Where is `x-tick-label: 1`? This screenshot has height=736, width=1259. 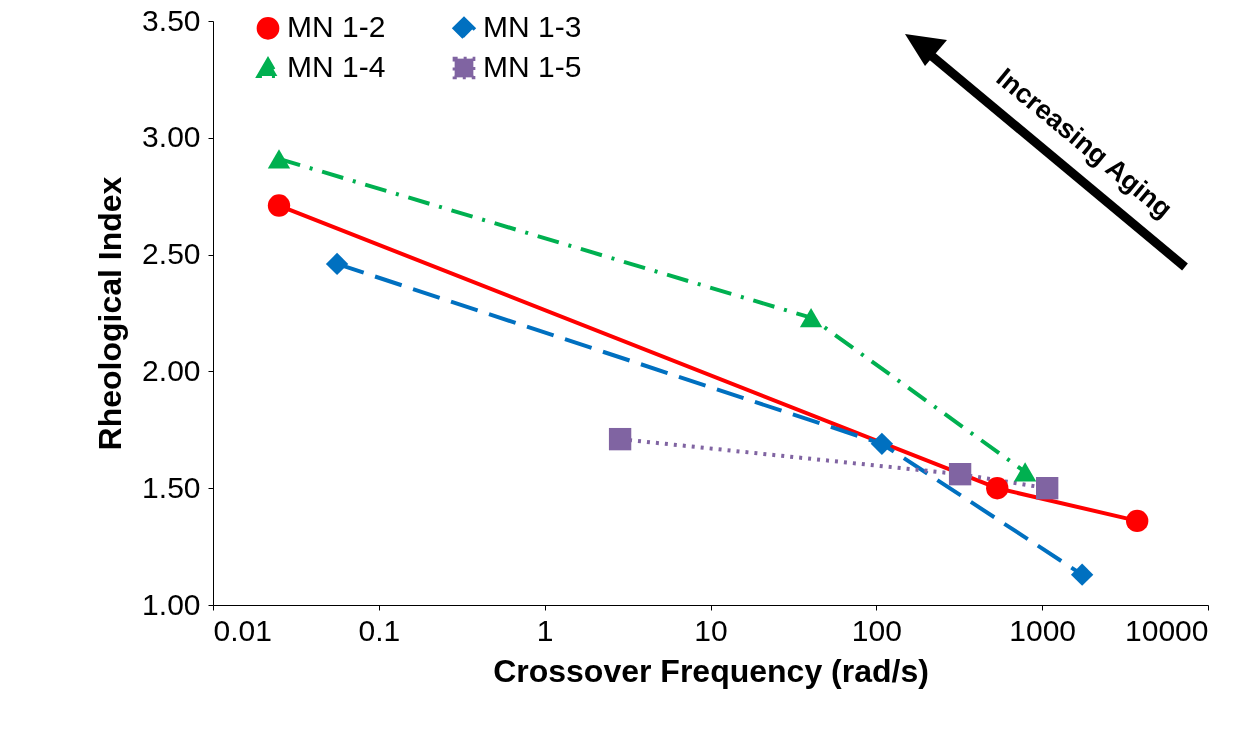 x-tick-label: 1 is located at coordinates (545, 630).